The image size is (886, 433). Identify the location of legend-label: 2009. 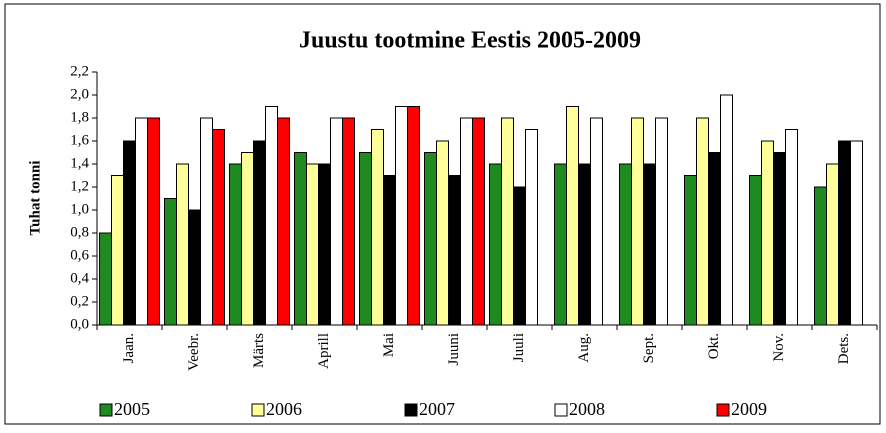
(749, 409).